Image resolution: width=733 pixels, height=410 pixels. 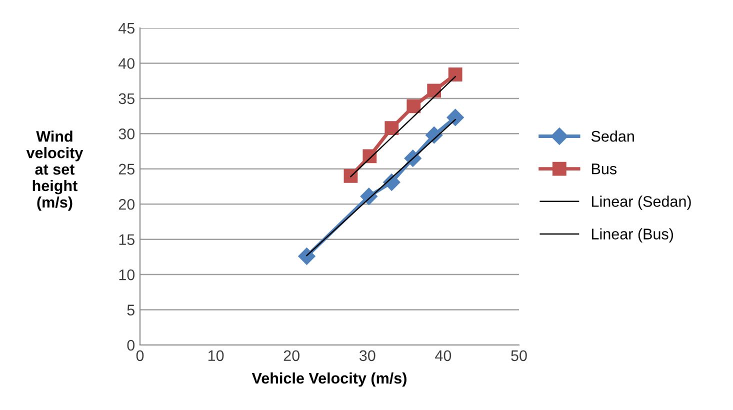 I want to click on y-tick-label: 0, so click(x=131, y=345).